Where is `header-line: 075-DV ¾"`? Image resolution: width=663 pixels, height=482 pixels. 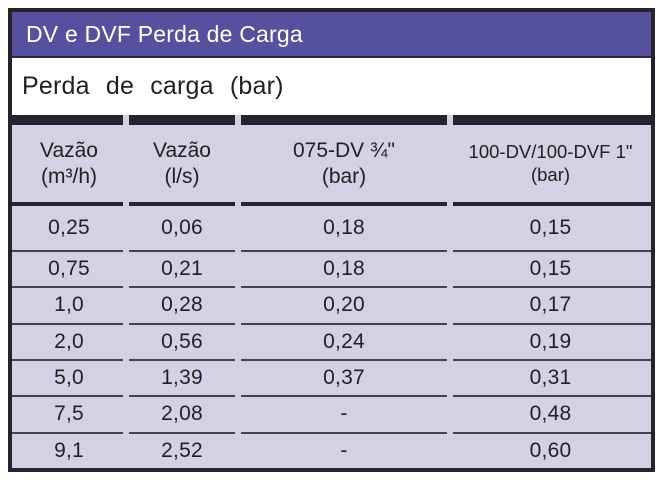 header-line: 075-DV ¾" is located at coordinates (343, 150).